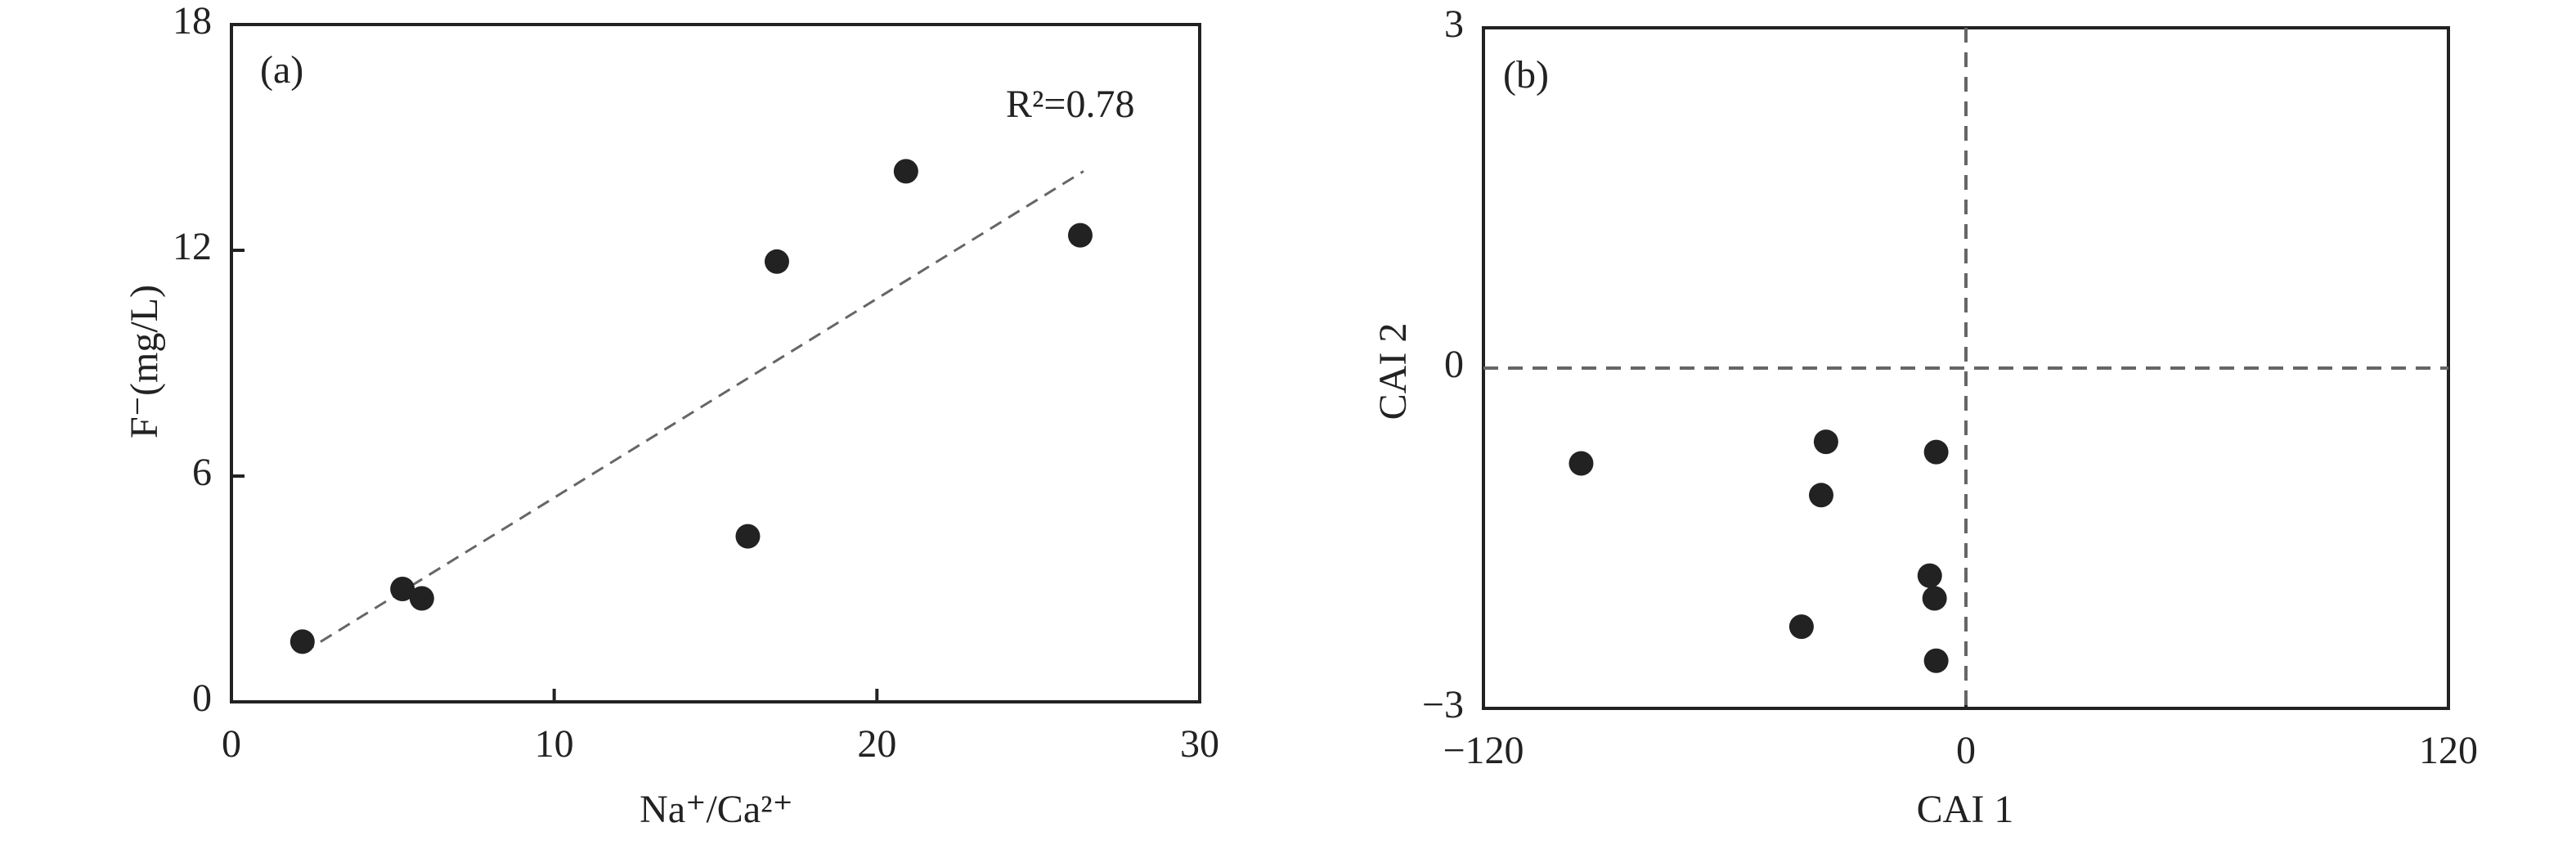 The width and height of the screenshot is (2576, 845). Describe the element at coordinates (1526, 75) in the screenshot. I see `panel-label: (b)` at that location.